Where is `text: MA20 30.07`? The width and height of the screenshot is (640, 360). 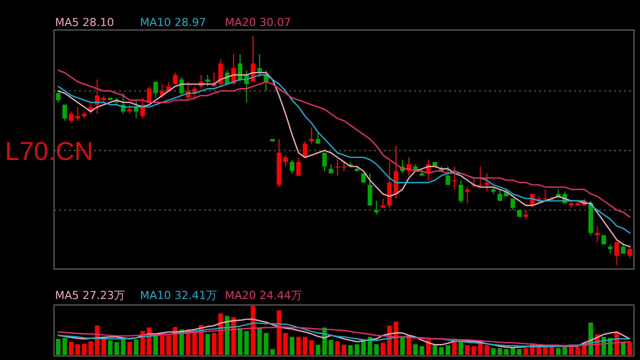
text: MA20 30.07 is located at coordinates (258, 22).